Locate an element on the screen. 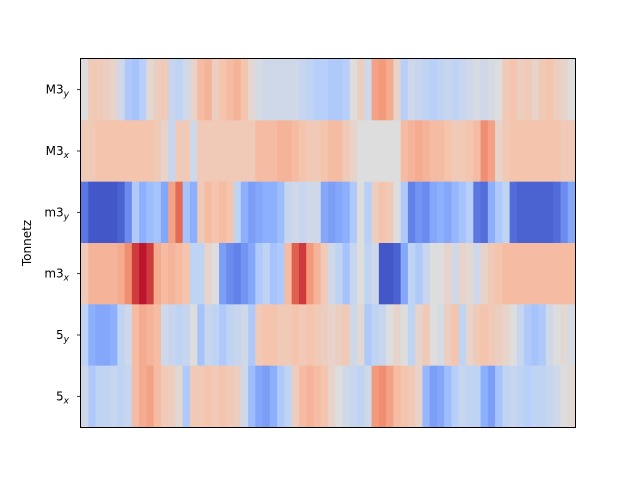 The image size is (640, 480). y-tick-label-subscript: y is located at coordinates (66, 217).